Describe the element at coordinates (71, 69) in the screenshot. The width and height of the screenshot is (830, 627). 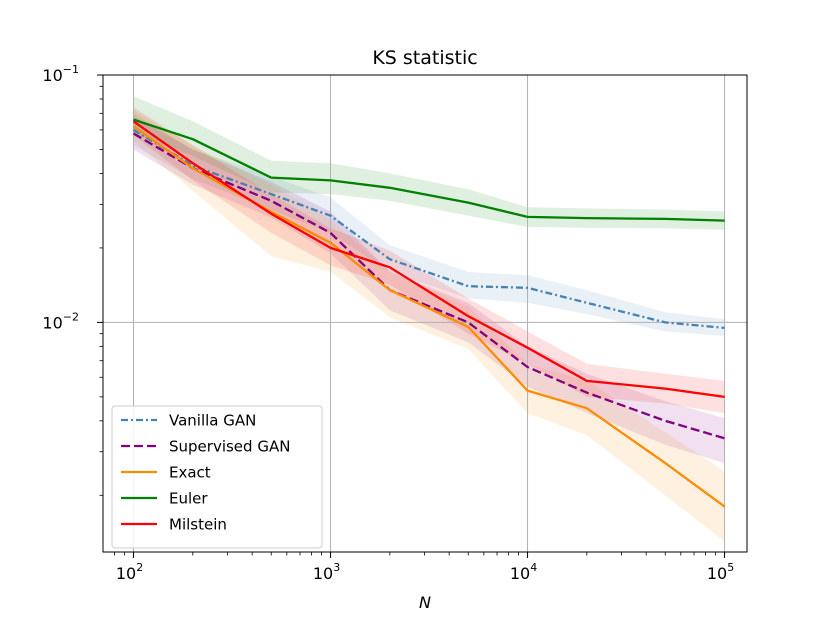
I see `y-tick-exponent-0: −1` at that location.